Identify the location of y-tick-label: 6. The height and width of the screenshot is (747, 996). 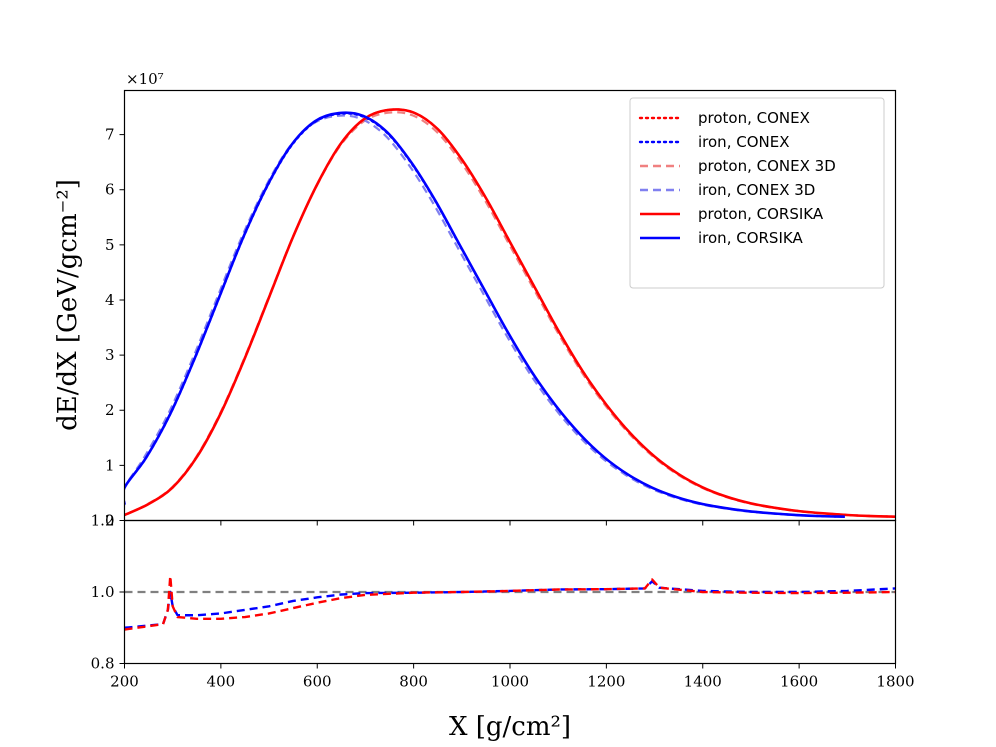
(110, 190).